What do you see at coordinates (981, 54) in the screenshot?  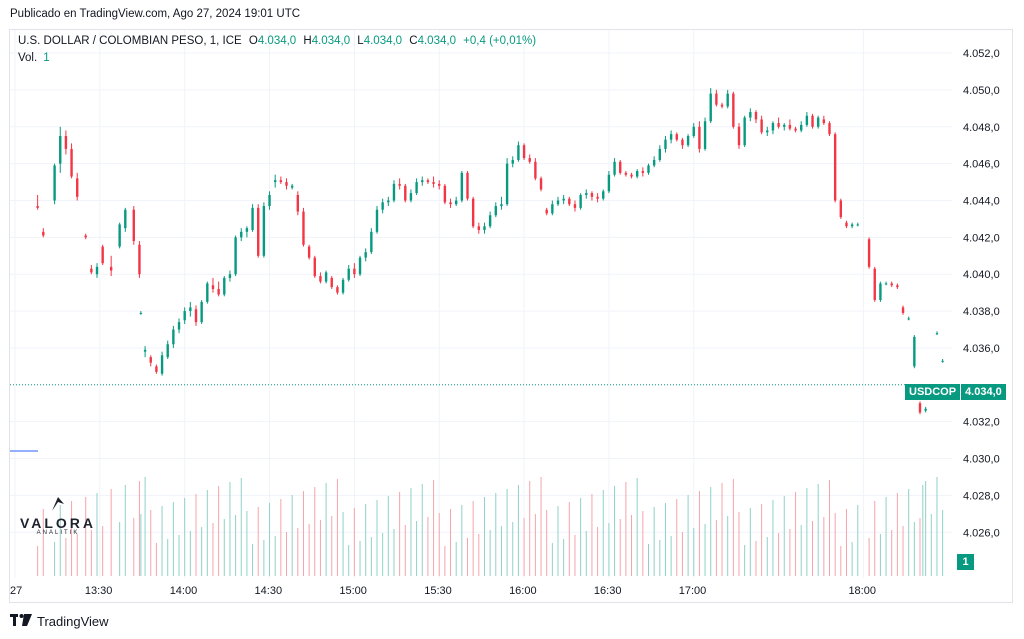 I see `y-tick-label: 4.052,0` at bounding box center [981, 54].